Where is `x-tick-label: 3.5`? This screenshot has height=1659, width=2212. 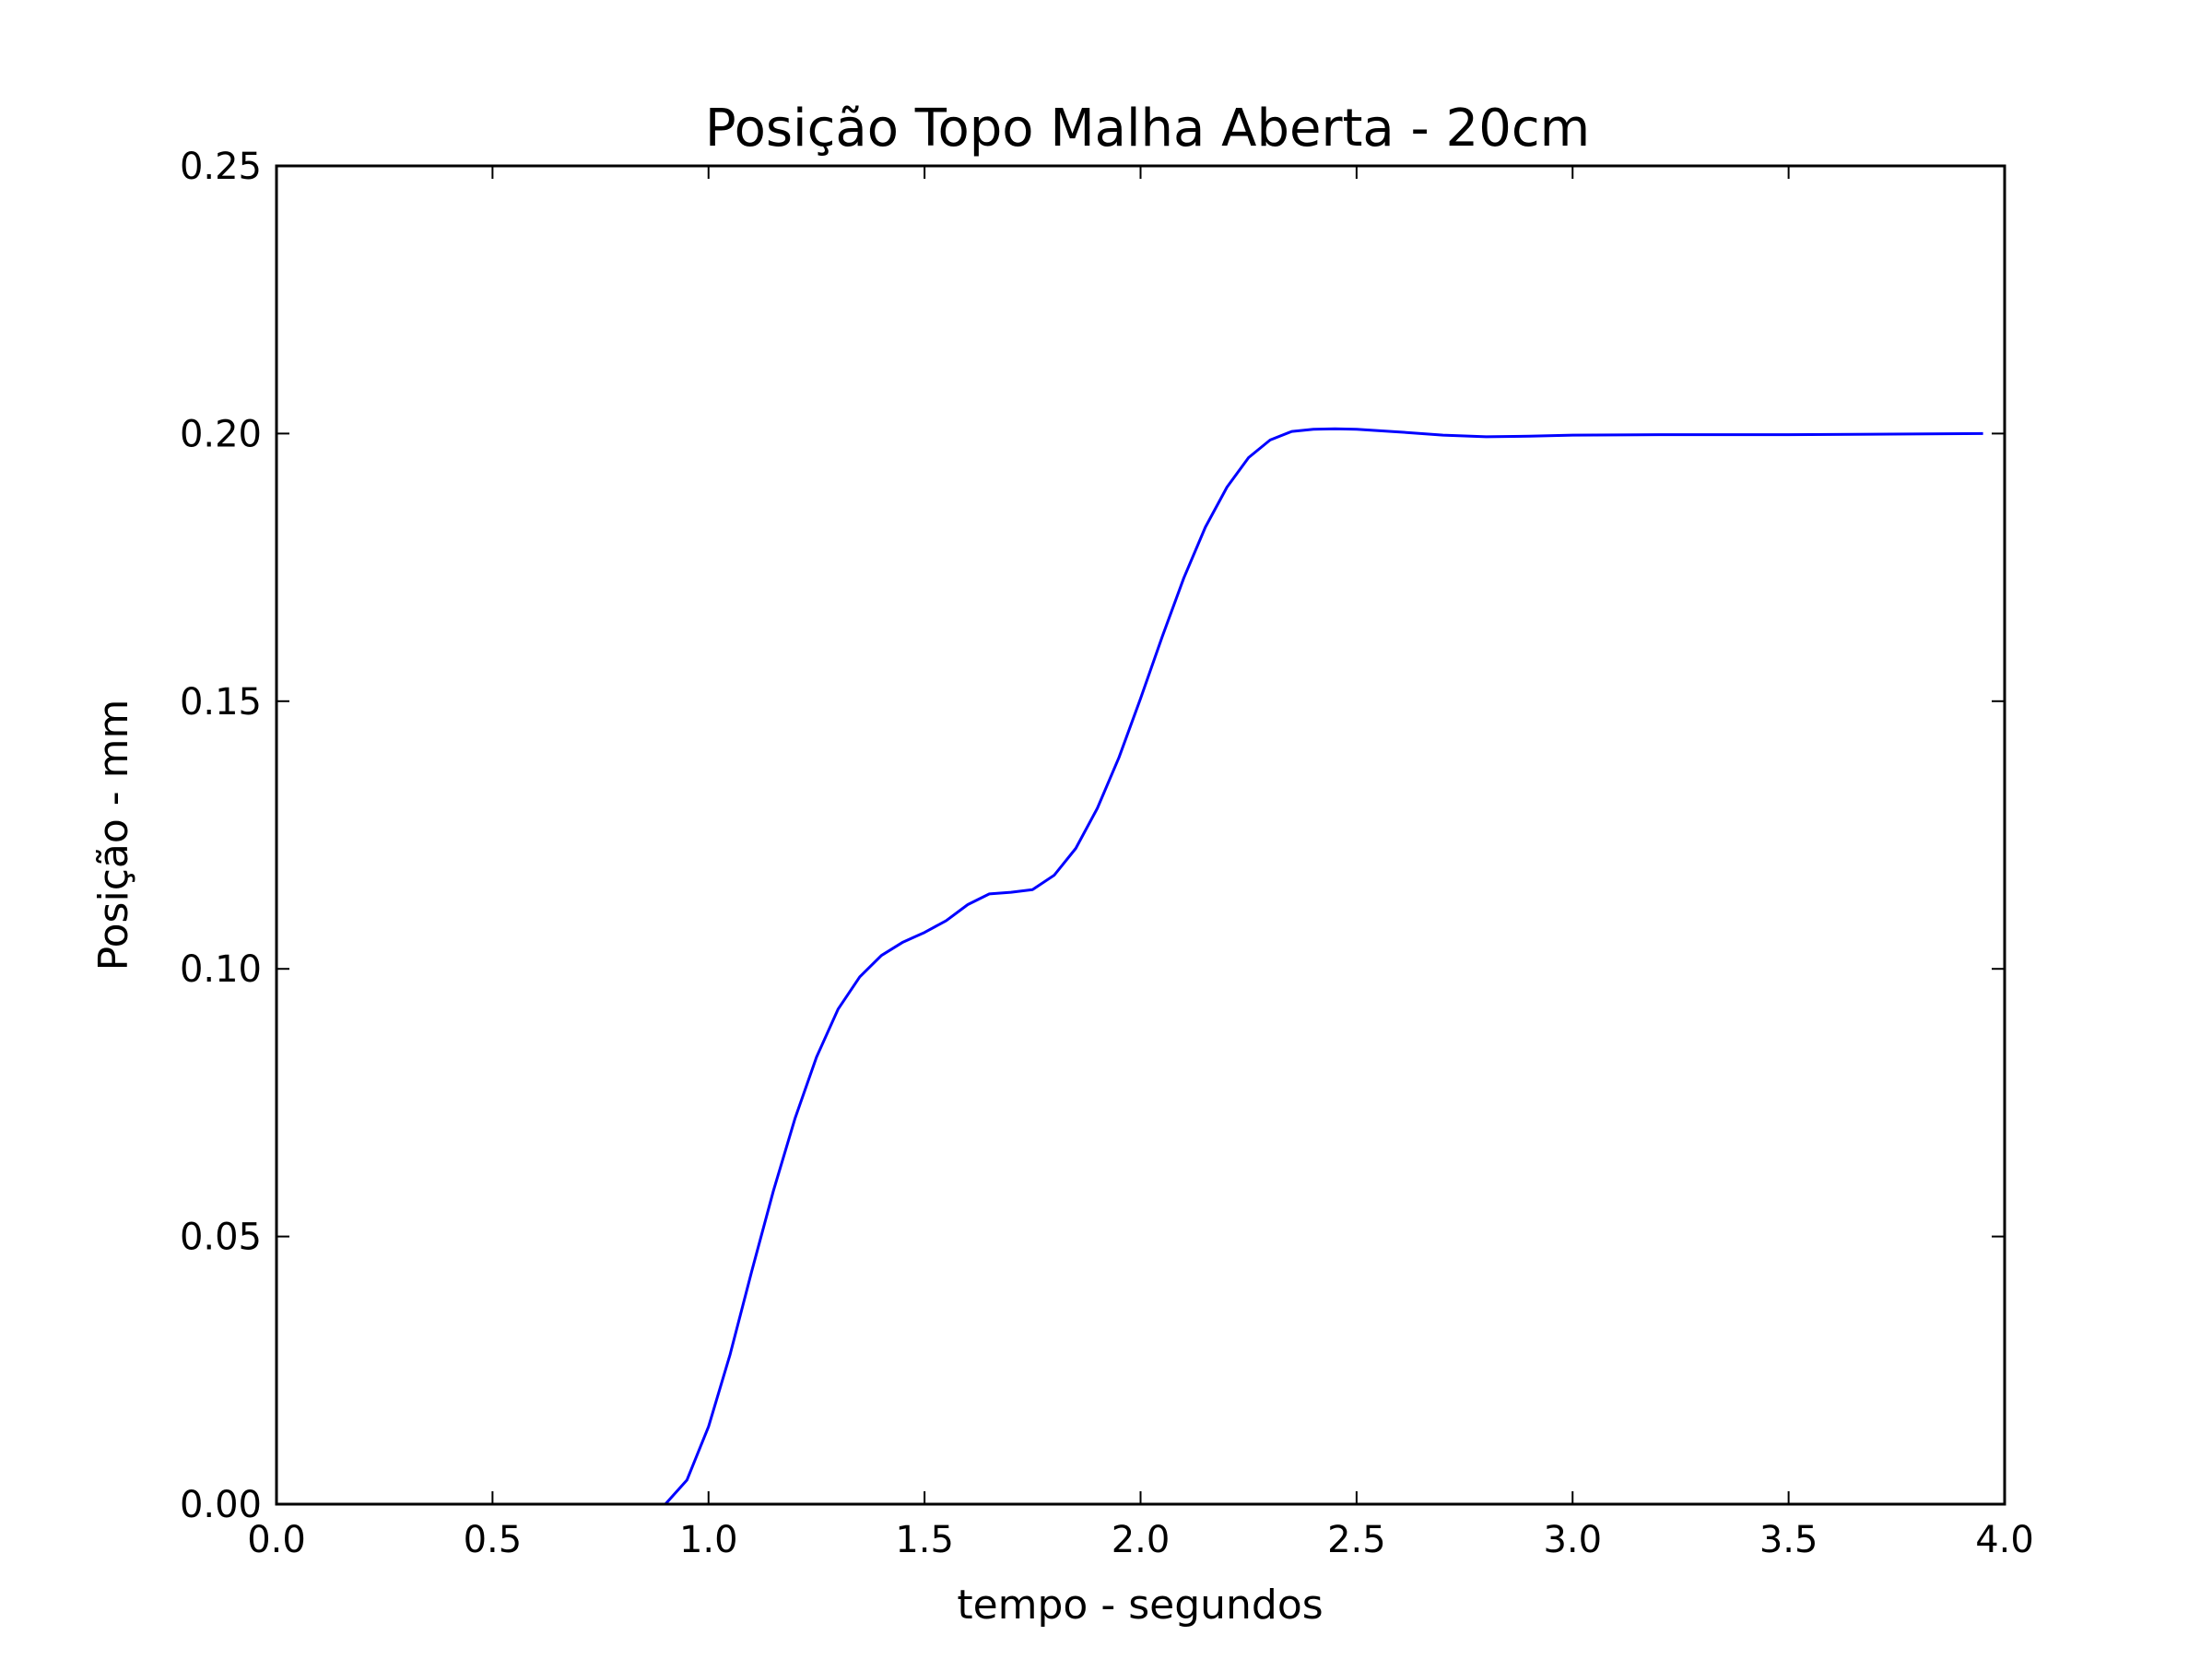 x-tick-label: 3.5 is located at coordinates (1788, 1540).